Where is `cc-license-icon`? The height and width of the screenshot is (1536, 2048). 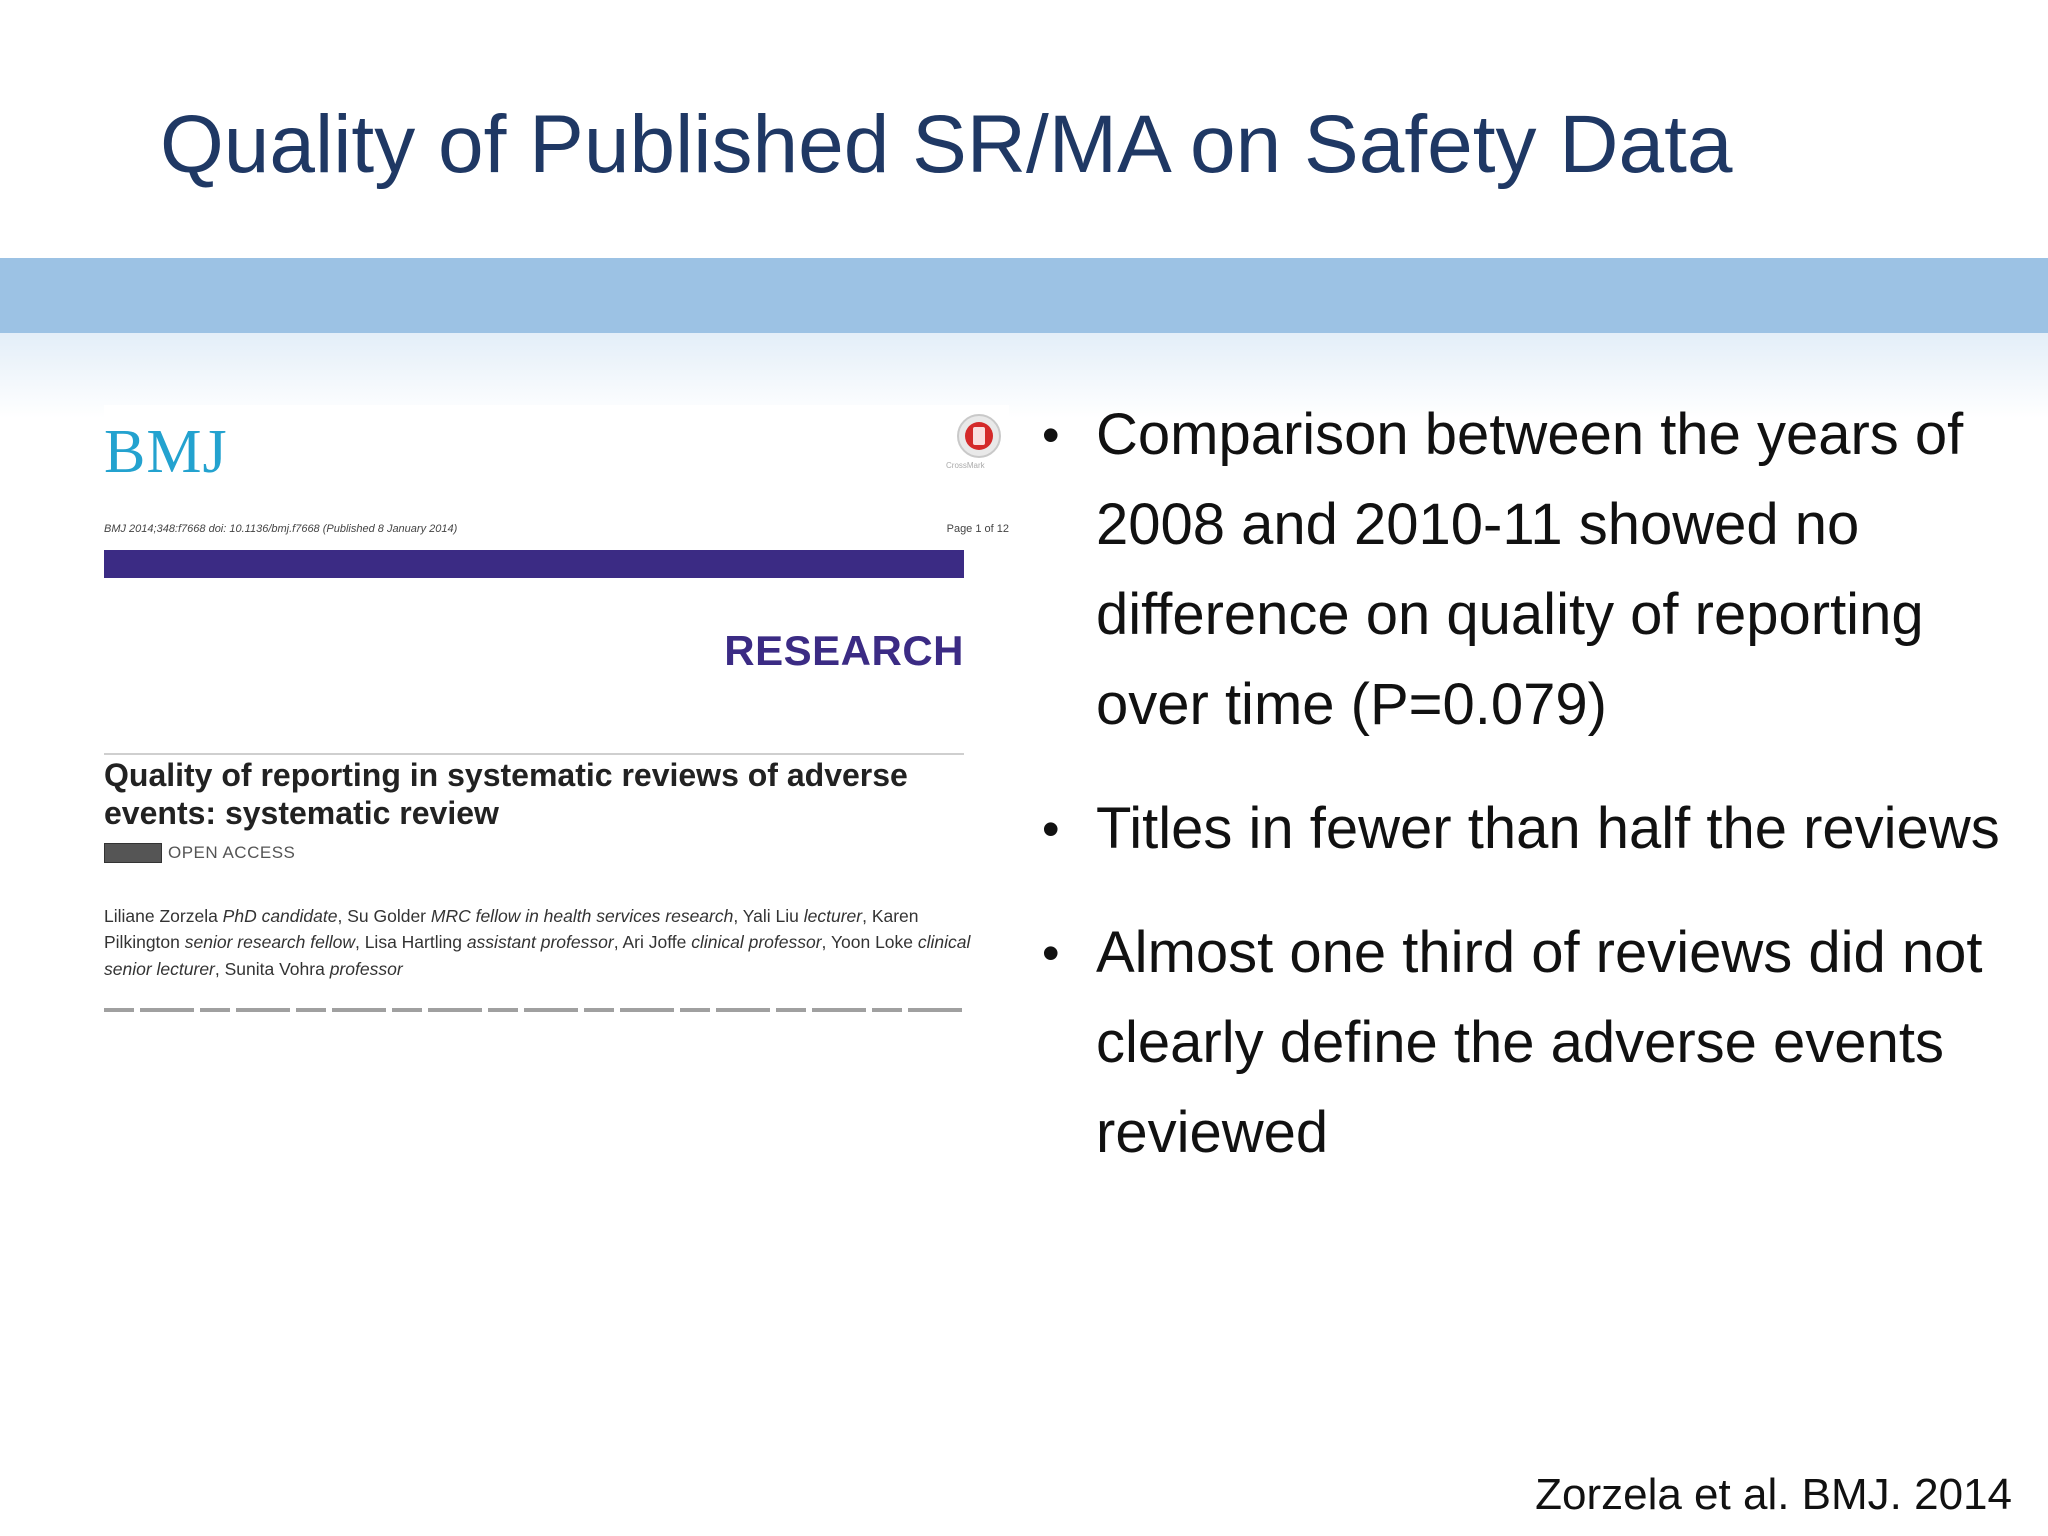
cc-license-icon is located at coordinates (133, 853).